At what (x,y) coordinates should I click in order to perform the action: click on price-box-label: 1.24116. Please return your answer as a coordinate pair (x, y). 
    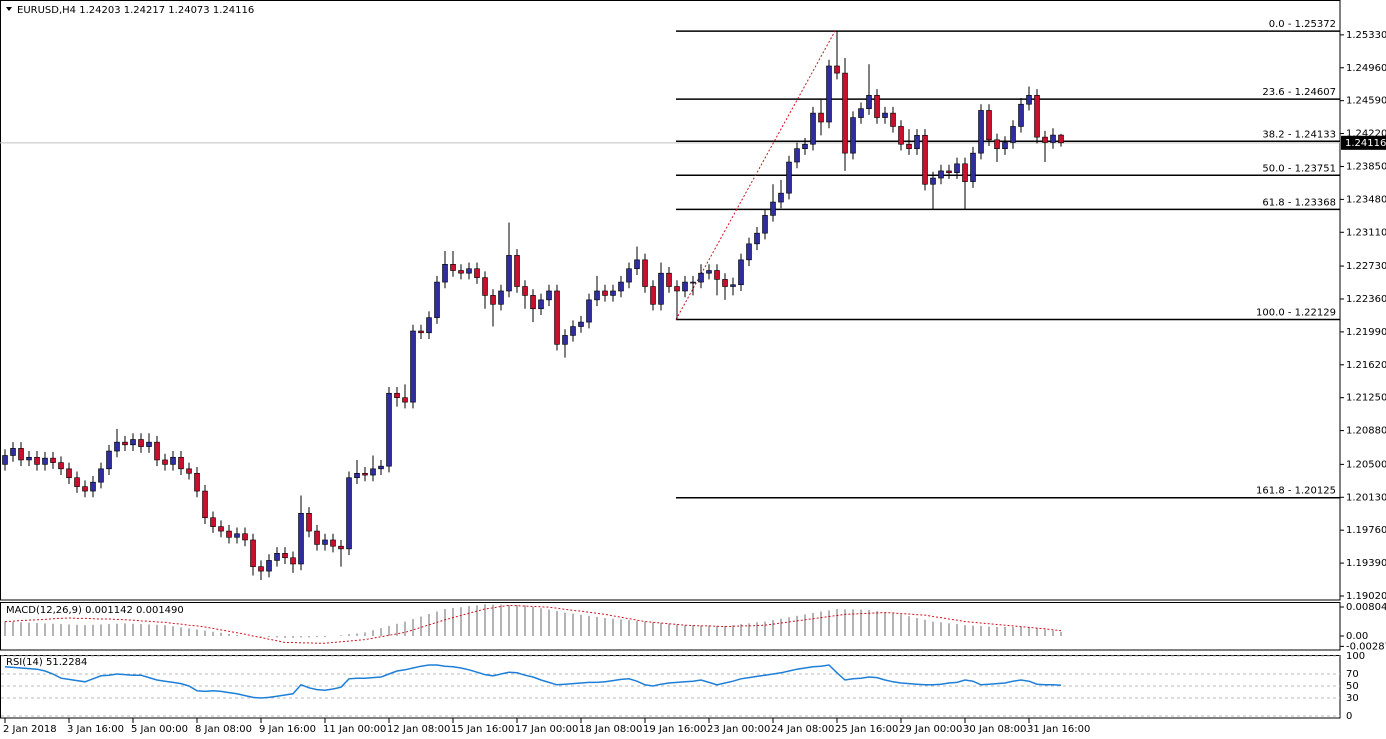
    Looking at the image, I should click on (1365, 143).